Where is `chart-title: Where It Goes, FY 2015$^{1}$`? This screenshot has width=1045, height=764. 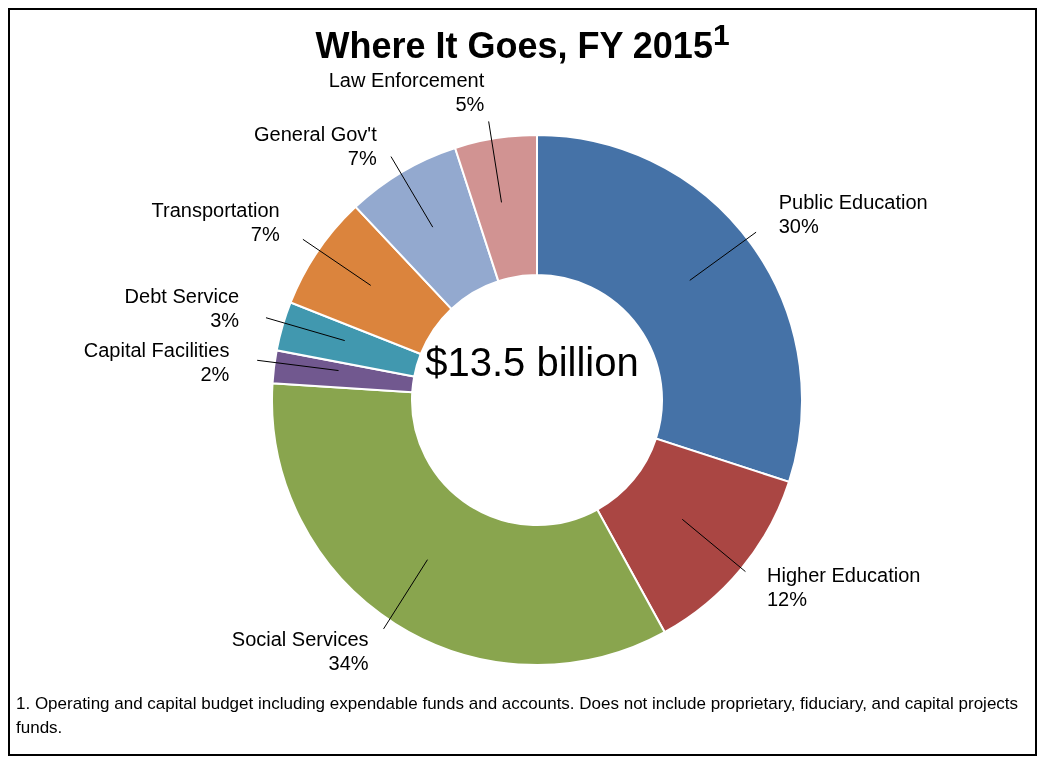 chart-title: Where It Goes, FY 2015$^{1}$ is located at coordinates (522, 42).